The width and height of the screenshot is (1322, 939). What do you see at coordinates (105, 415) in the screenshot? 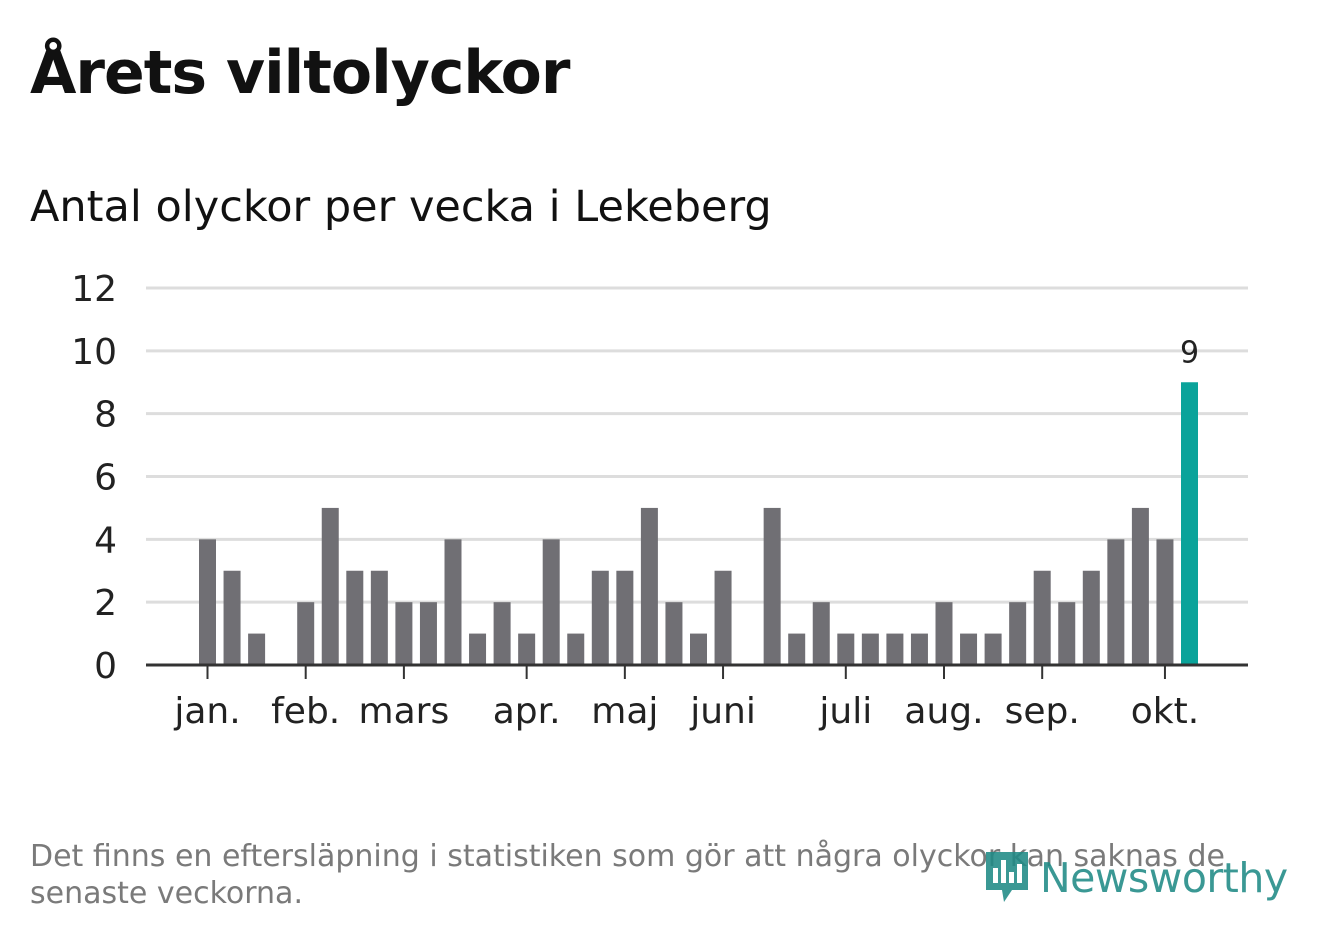
I see `y-tick-label: 8` at bounding box center [105, 415].